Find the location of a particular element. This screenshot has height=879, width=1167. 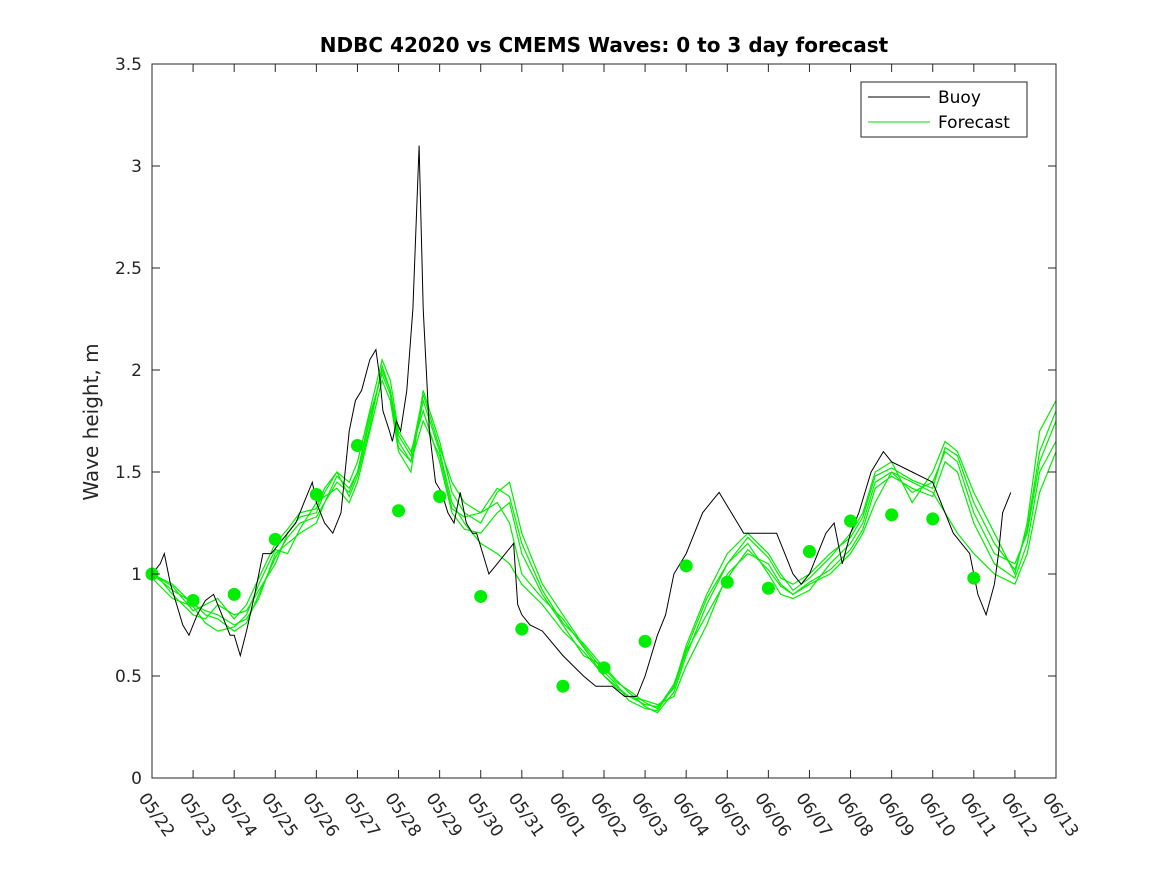

y-tick-label: 3.5 is located at coordinates (128, 65).